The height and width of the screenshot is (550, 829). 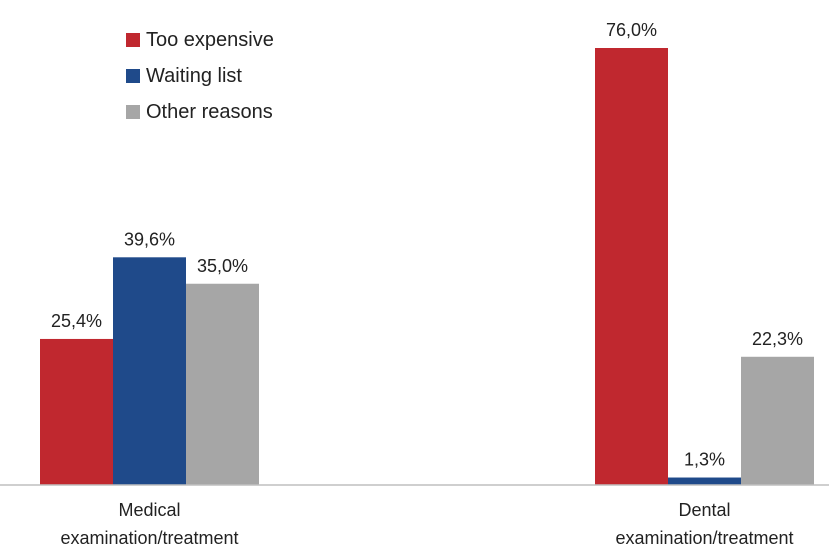 I want to click on data-label: 22,3%, so click(x=777, y=339).